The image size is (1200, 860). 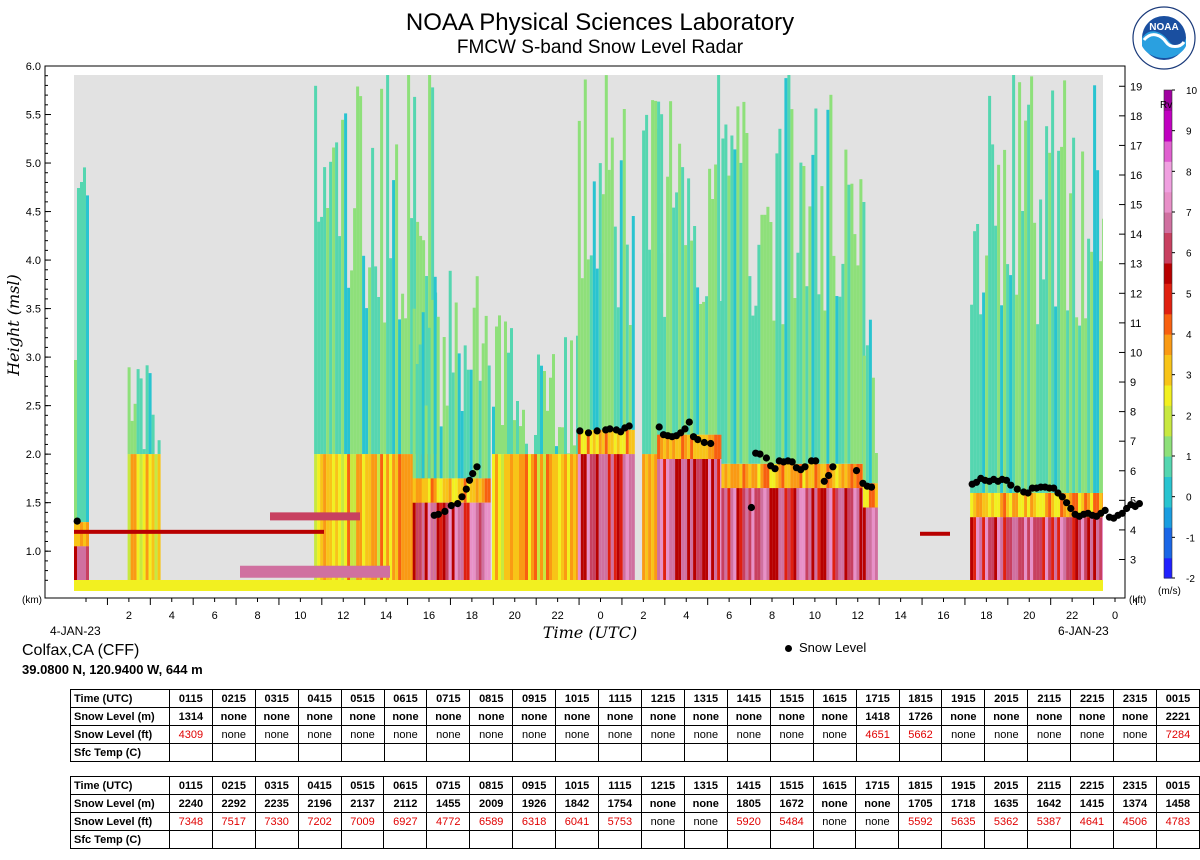 What do you see at coordinates (1092, 785) in the screenshot?
I see `table-cell: 2215` at bounding box center [1092, 785].